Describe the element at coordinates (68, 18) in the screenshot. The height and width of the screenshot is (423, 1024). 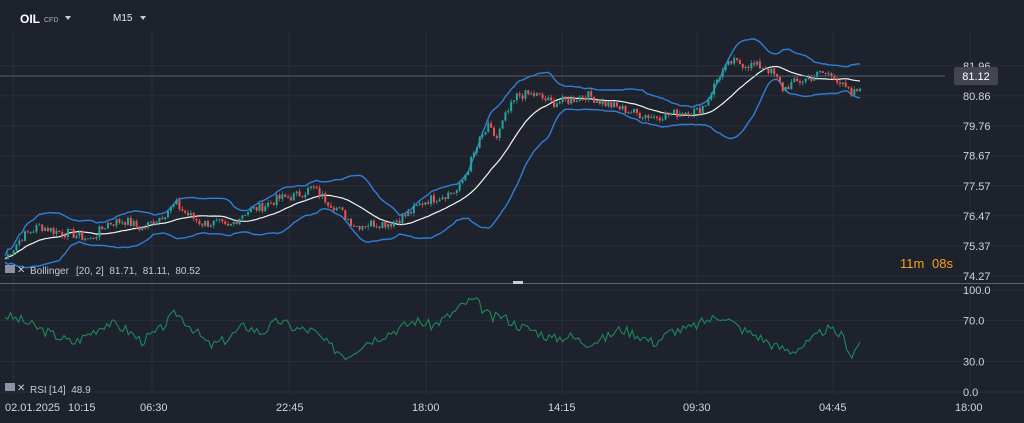
I see `symbol-dropdown-caret-icon` at that location.